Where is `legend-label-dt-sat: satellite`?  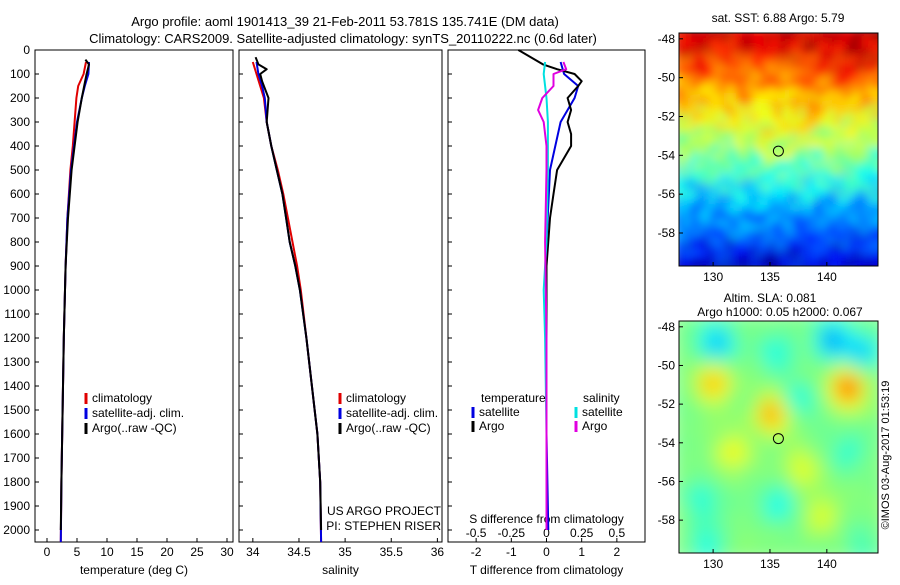
legend-label-dt-sat: satellite is located at coordinates (499, 412).